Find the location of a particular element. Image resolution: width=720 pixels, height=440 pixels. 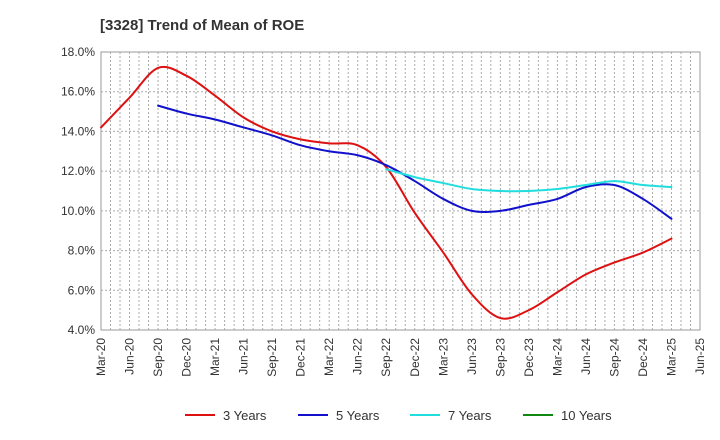

x-tick-label: Sep-21 is located at coordinates (272, 357).